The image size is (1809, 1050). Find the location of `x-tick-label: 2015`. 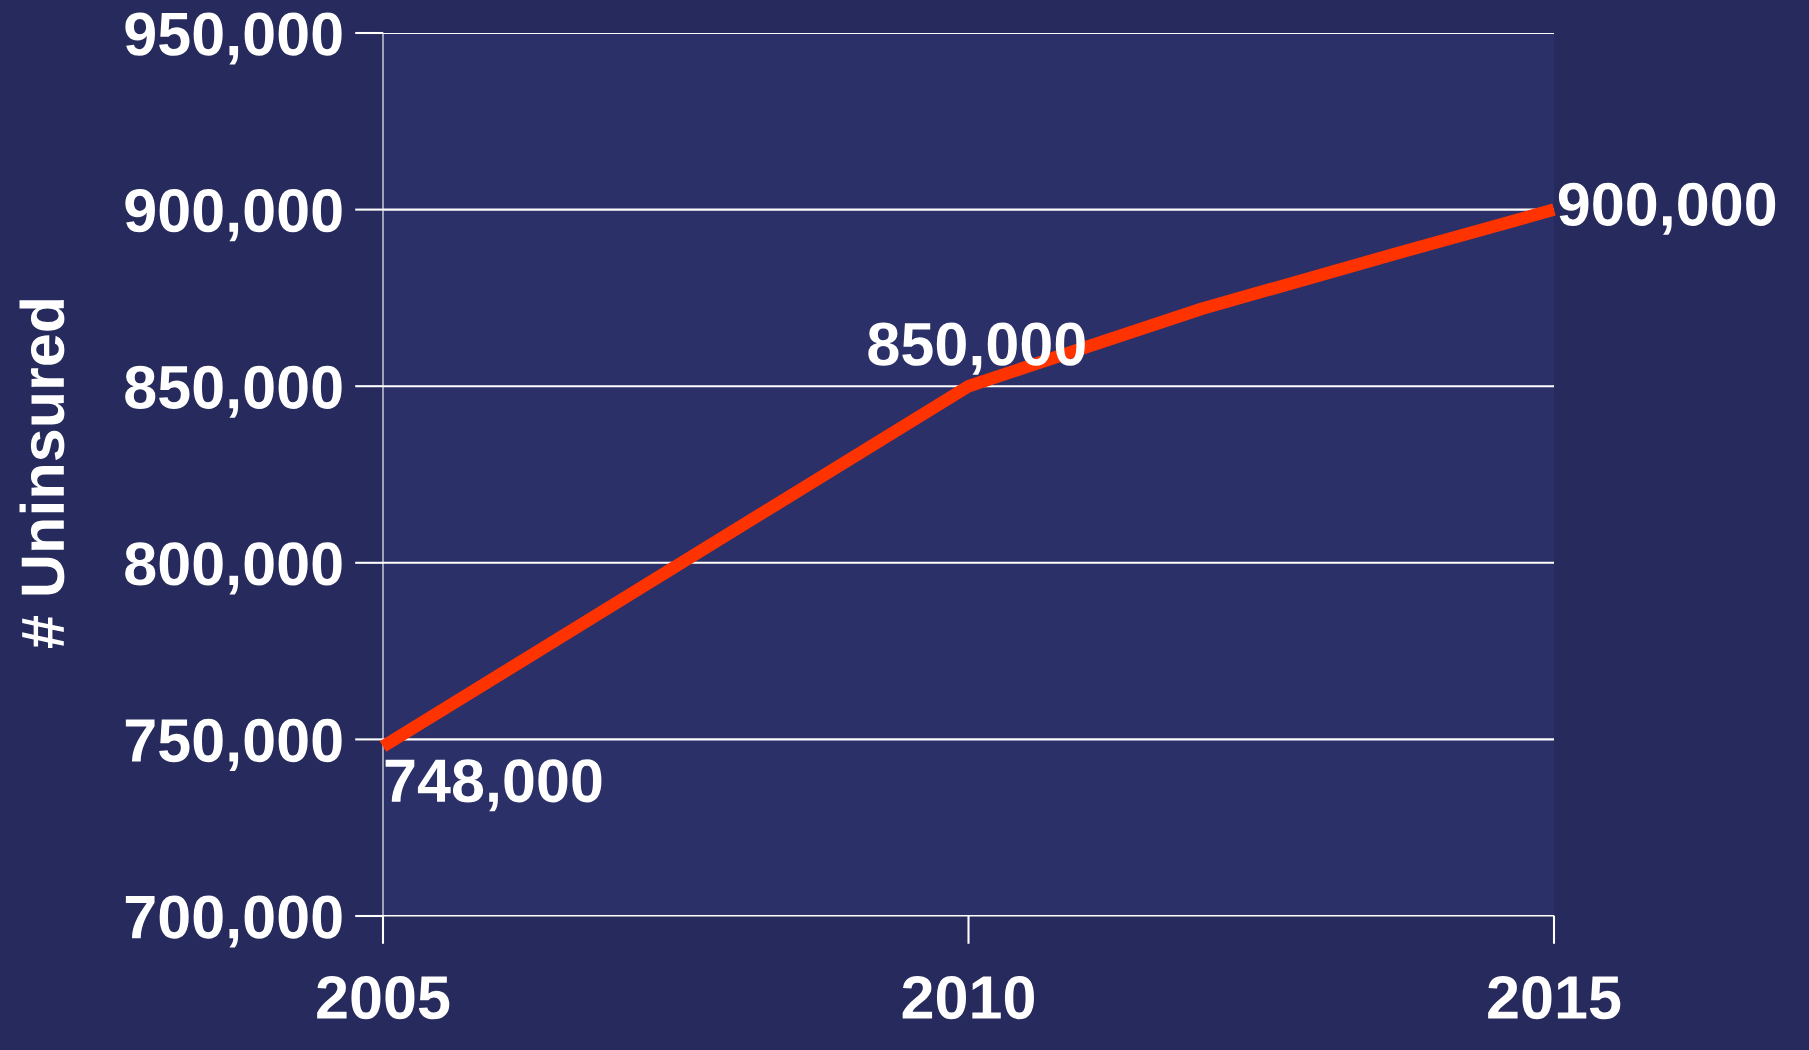

x-tick-label: 2015 is located at coordinates (1554, 997).